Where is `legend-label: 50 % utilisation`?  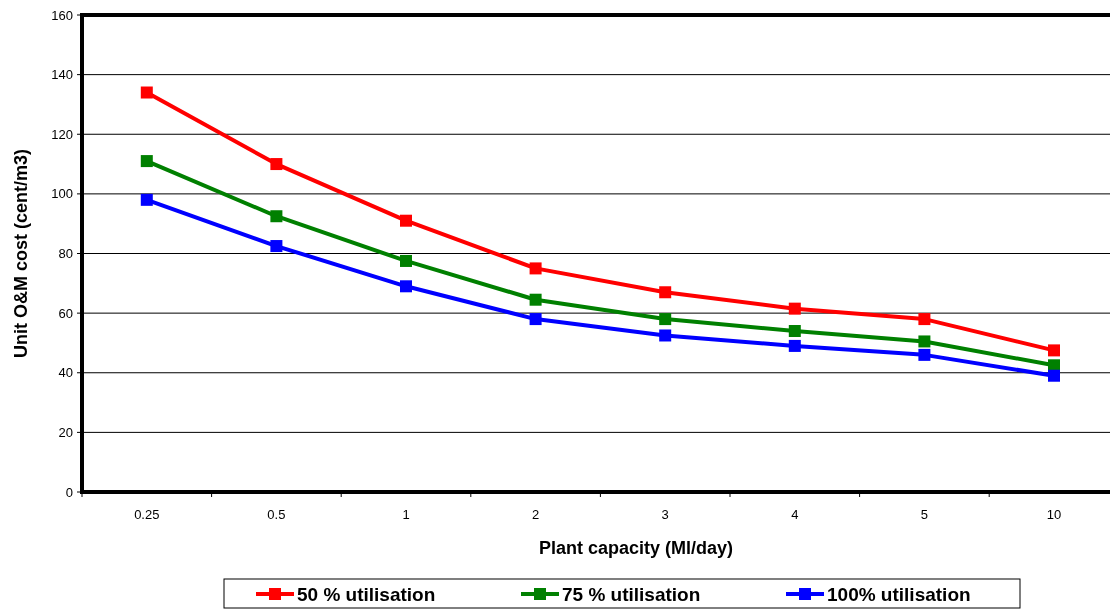
legend-label: 50 % utilisation is located at coordinates (366, 594).